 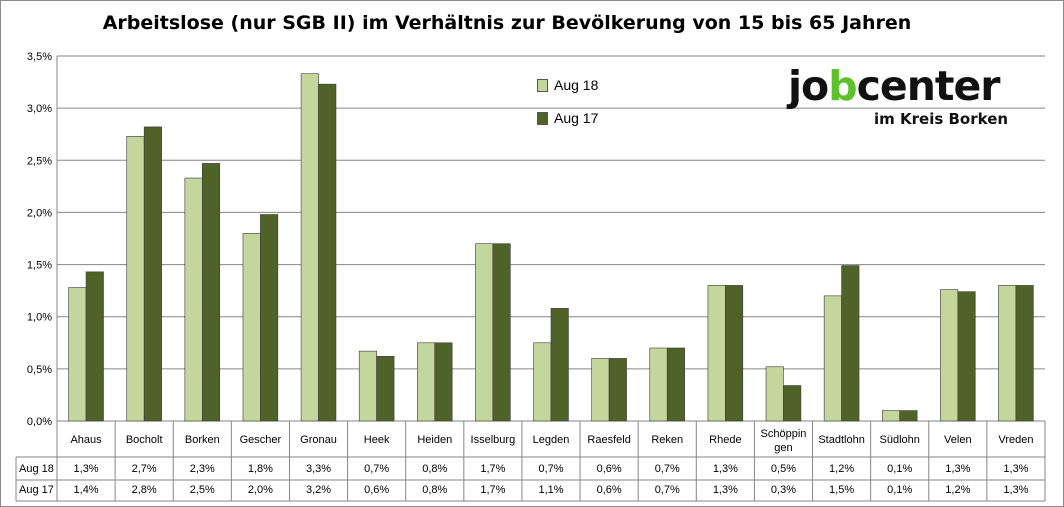 What do you see at coordinates (144, 440) in the screenshot?
I see `x-tick-label: Bocholt` at bounding box center [144, 440].